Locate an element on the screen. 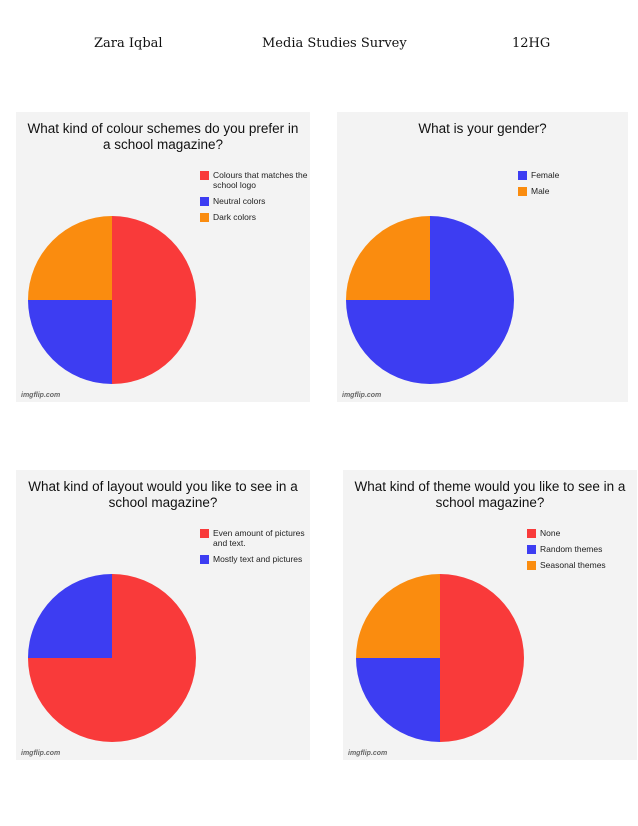  chart-title-line: a school magazine? is located at coordinates (163, 144).